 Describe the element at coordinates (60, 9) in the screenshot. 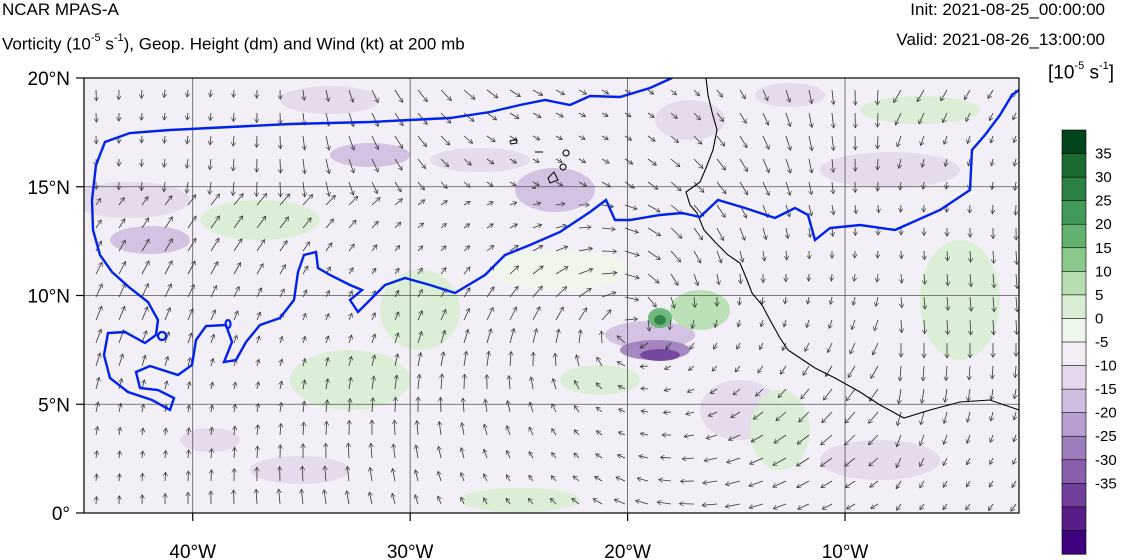

I see `model-title: NCAR MPAS-A` at that location.